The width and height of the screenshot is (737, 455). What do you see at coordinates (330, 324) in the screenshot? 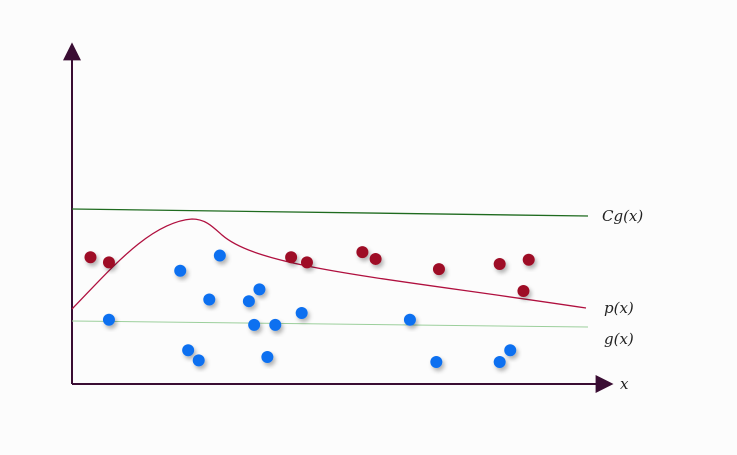
I see `g-curve` at bounding box center [330, 324].